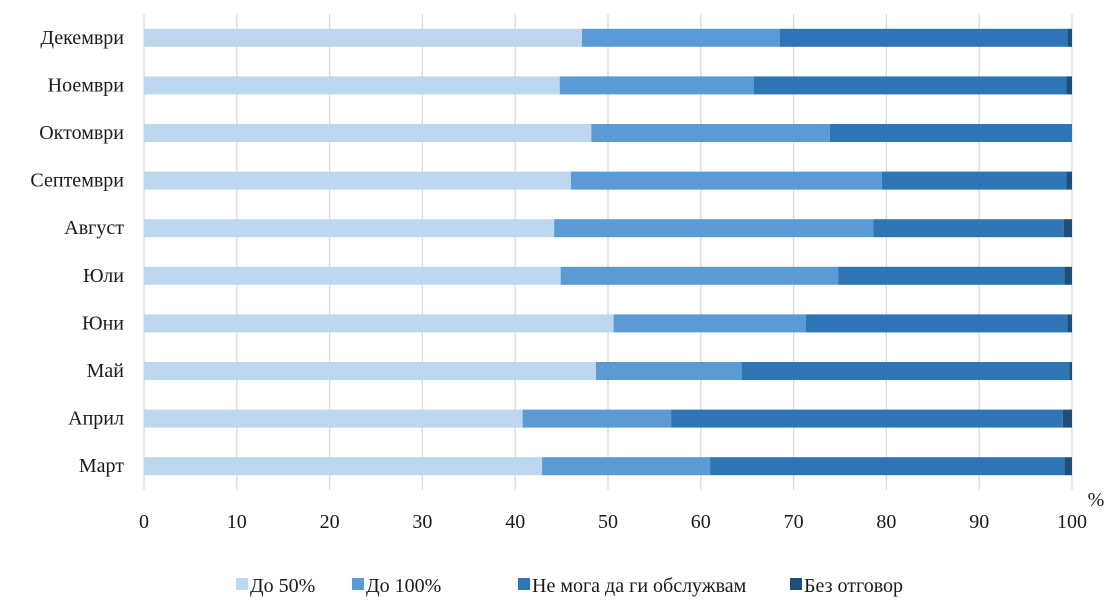 The image size is (1106, 615). I want to click on legend-label: Не мога да ги обслужвам, so click(639, 586).